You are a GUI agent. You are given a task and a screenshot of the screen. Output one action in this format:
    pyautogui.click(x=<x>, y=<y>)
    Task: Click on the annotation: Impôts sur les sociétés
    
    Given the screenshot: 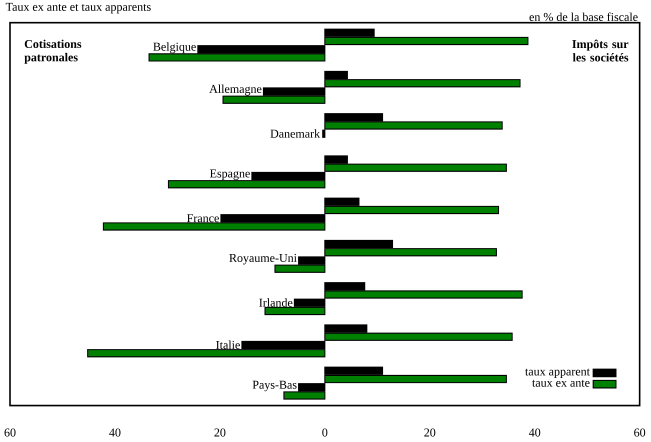 What is the action you would take?
    pyautogui.click(x=600, y=51)
    